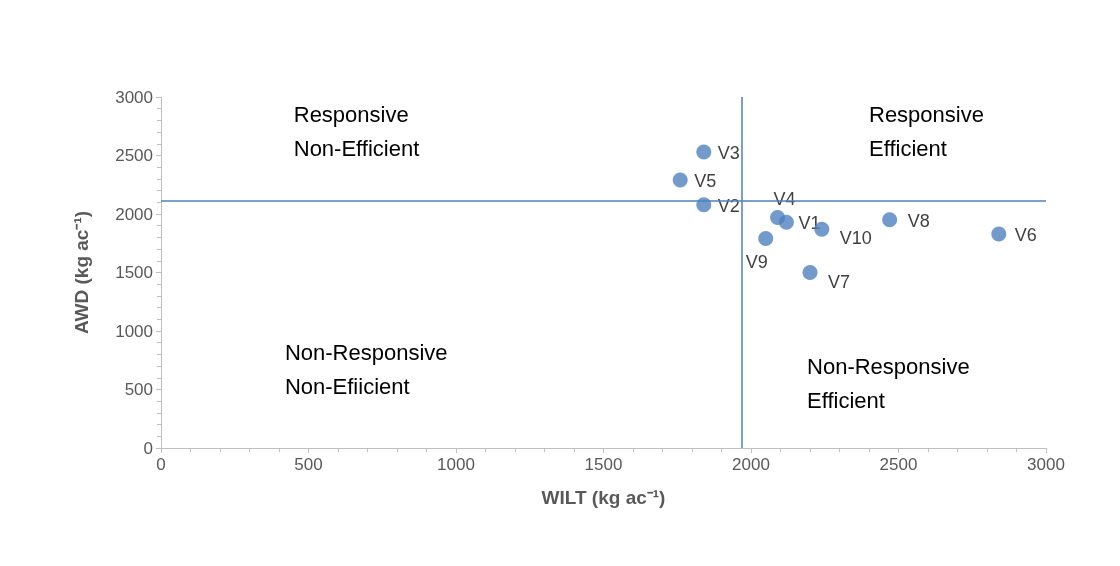  What do you see at coordinates (138, 389) in the screenshot?
I see `y-tick-label: 500` at bounding box center [138, 389].